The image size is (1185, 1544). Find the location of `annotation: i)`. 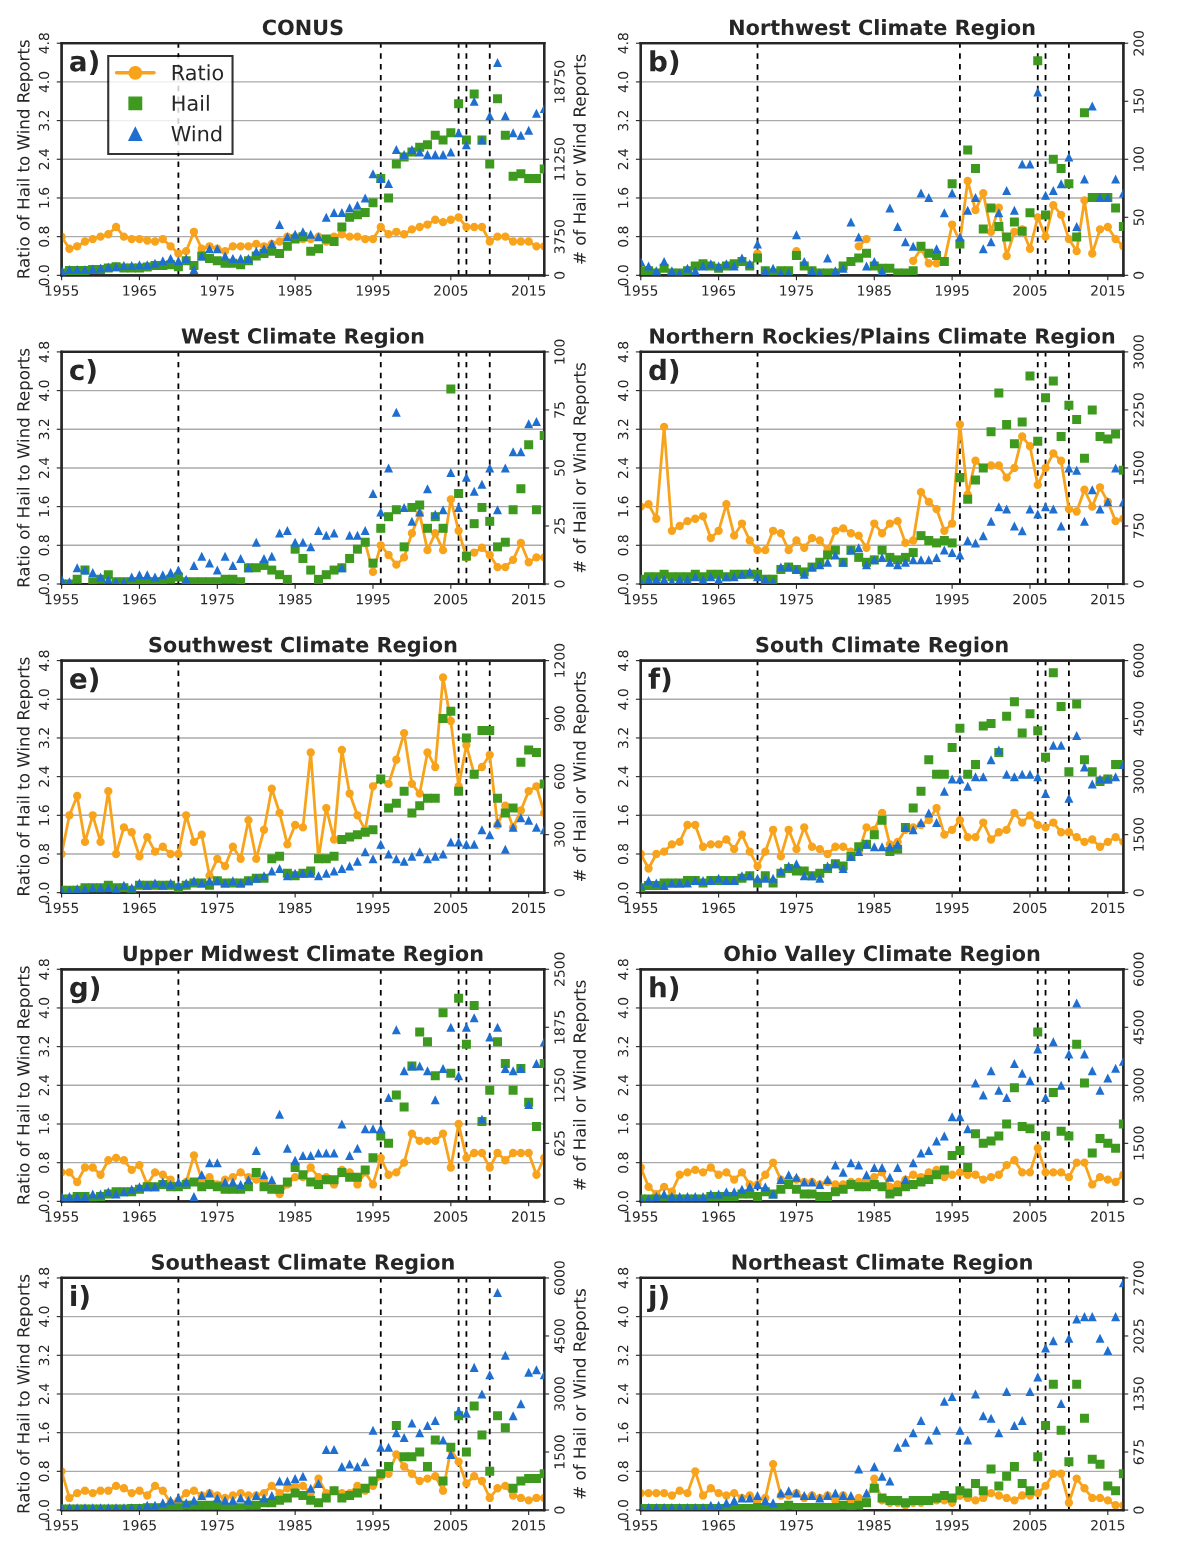

annotation: i) is located at coordinates (80, 1297).